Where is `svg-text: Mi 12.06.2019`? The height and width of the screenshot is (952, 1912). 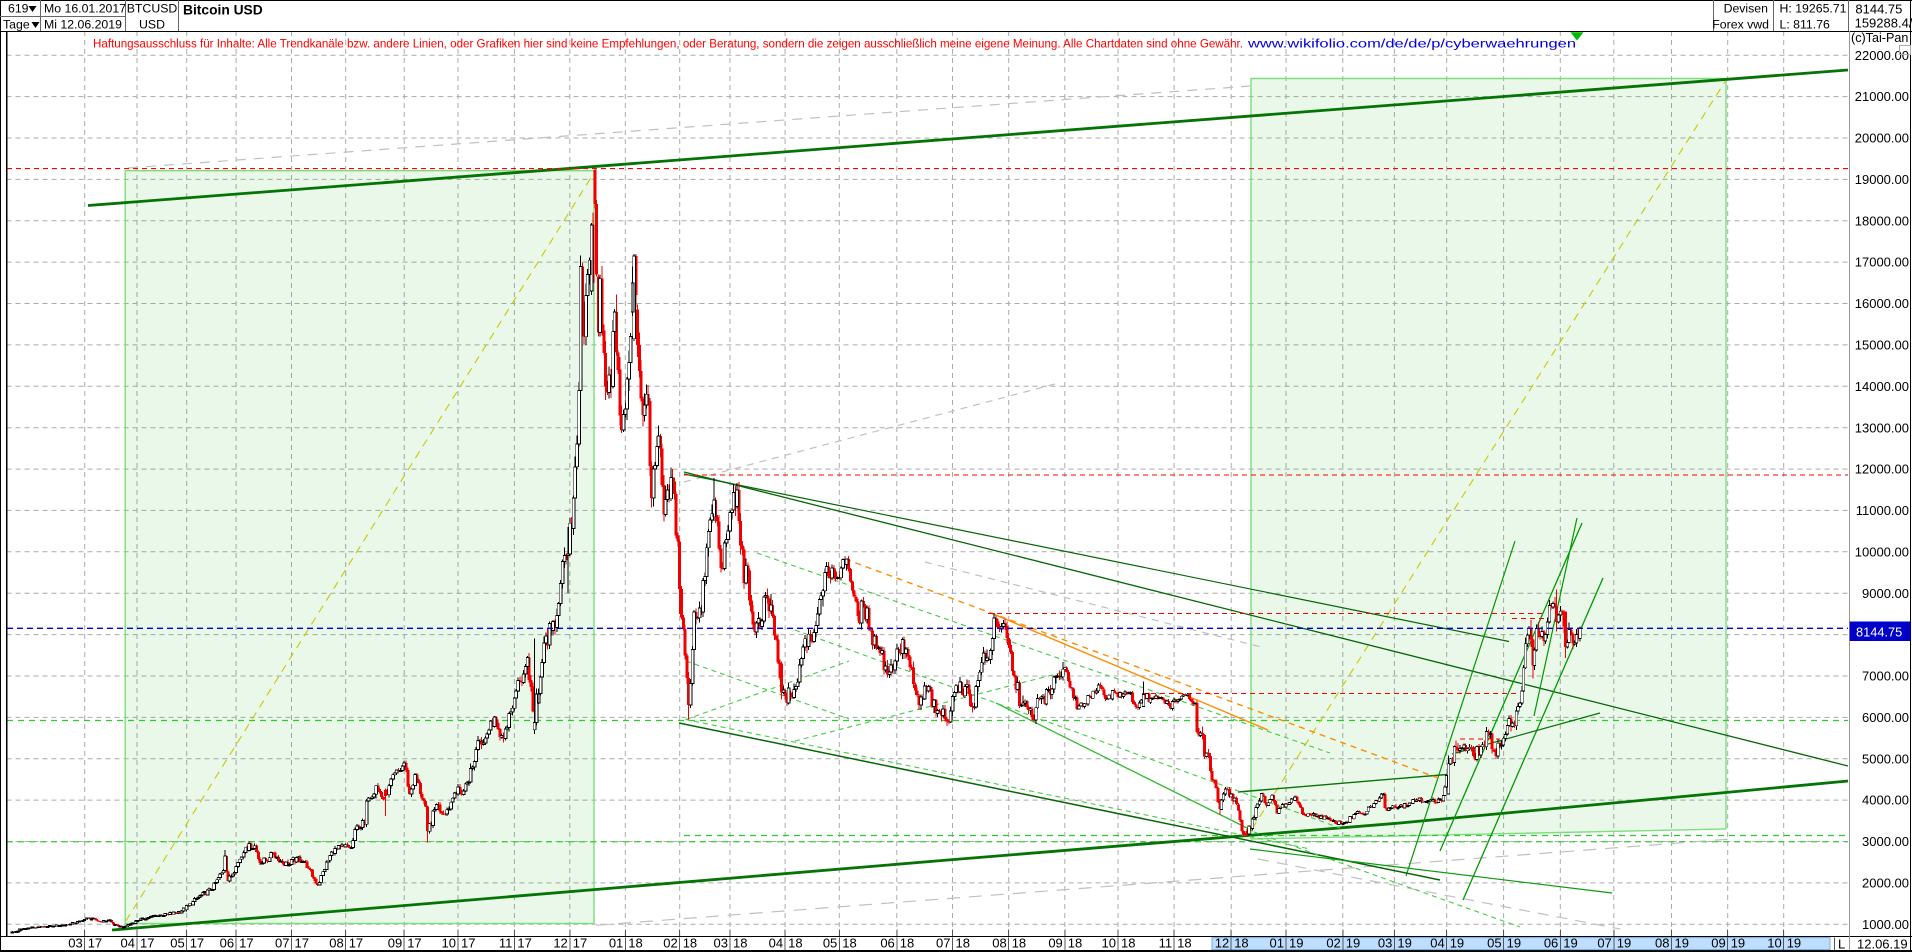 svg-text: Mi 12.06.2019 is located at coordinates (83, 25).